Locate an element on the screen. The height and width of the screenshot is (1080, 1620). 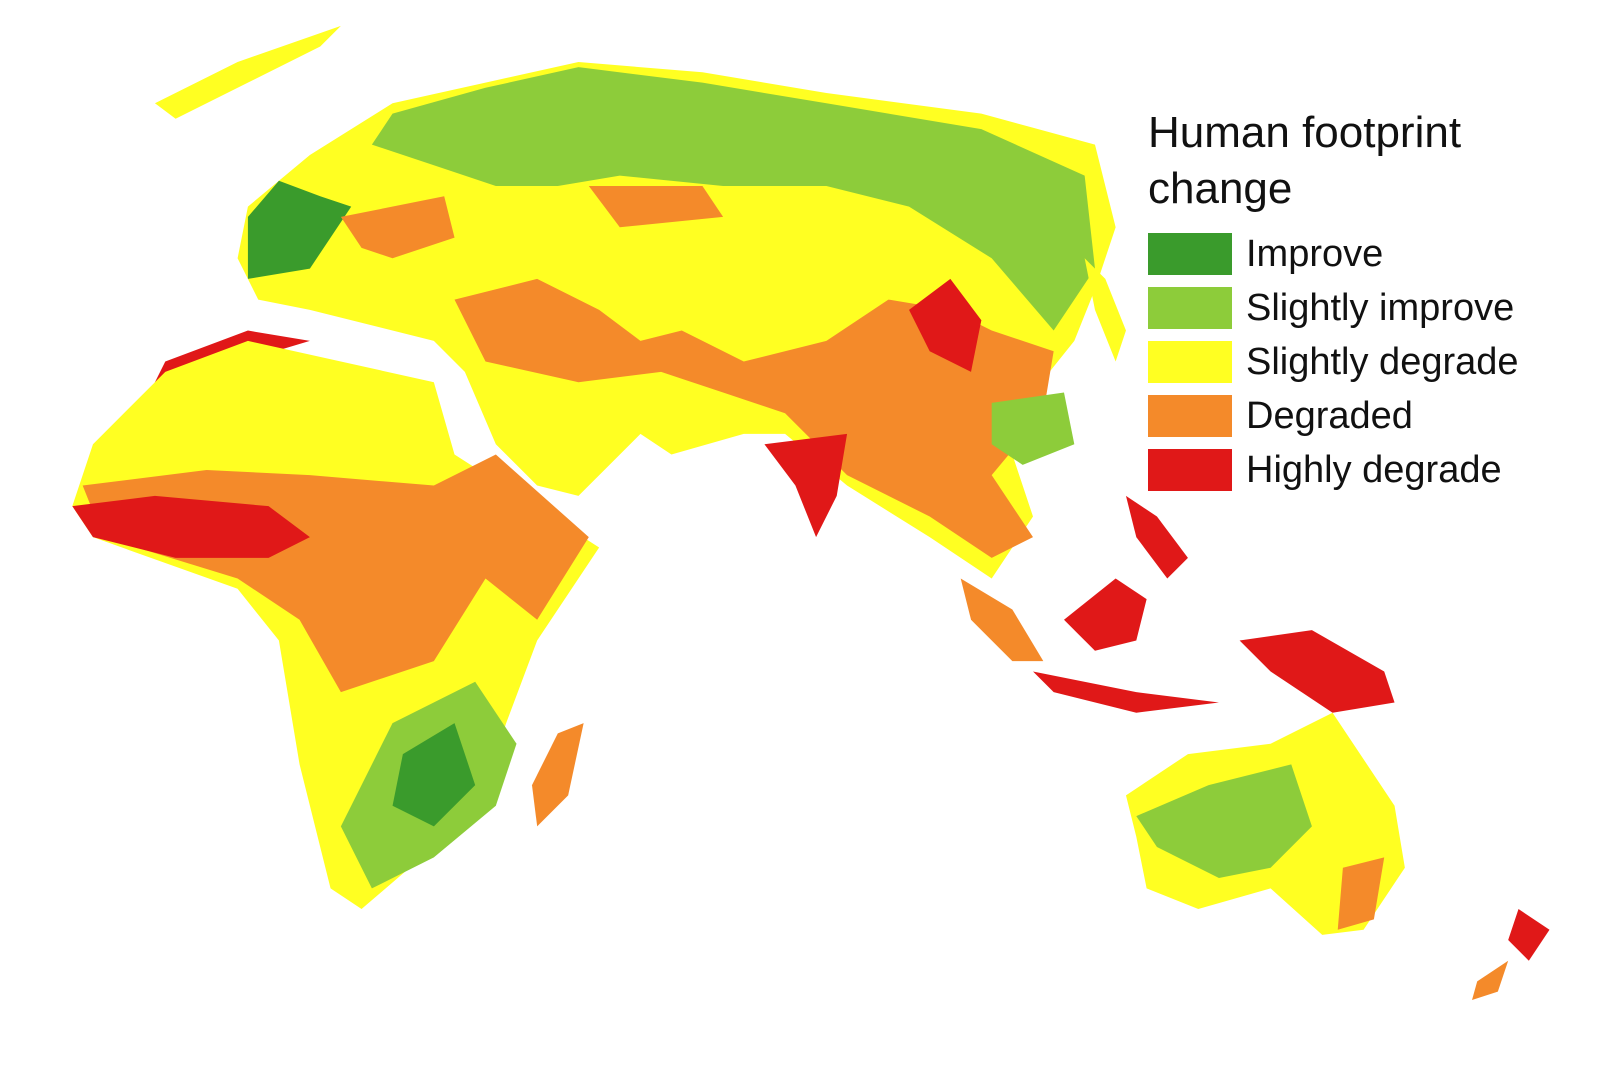
legend-item: Degraded is located at coordinates (1368, 416).